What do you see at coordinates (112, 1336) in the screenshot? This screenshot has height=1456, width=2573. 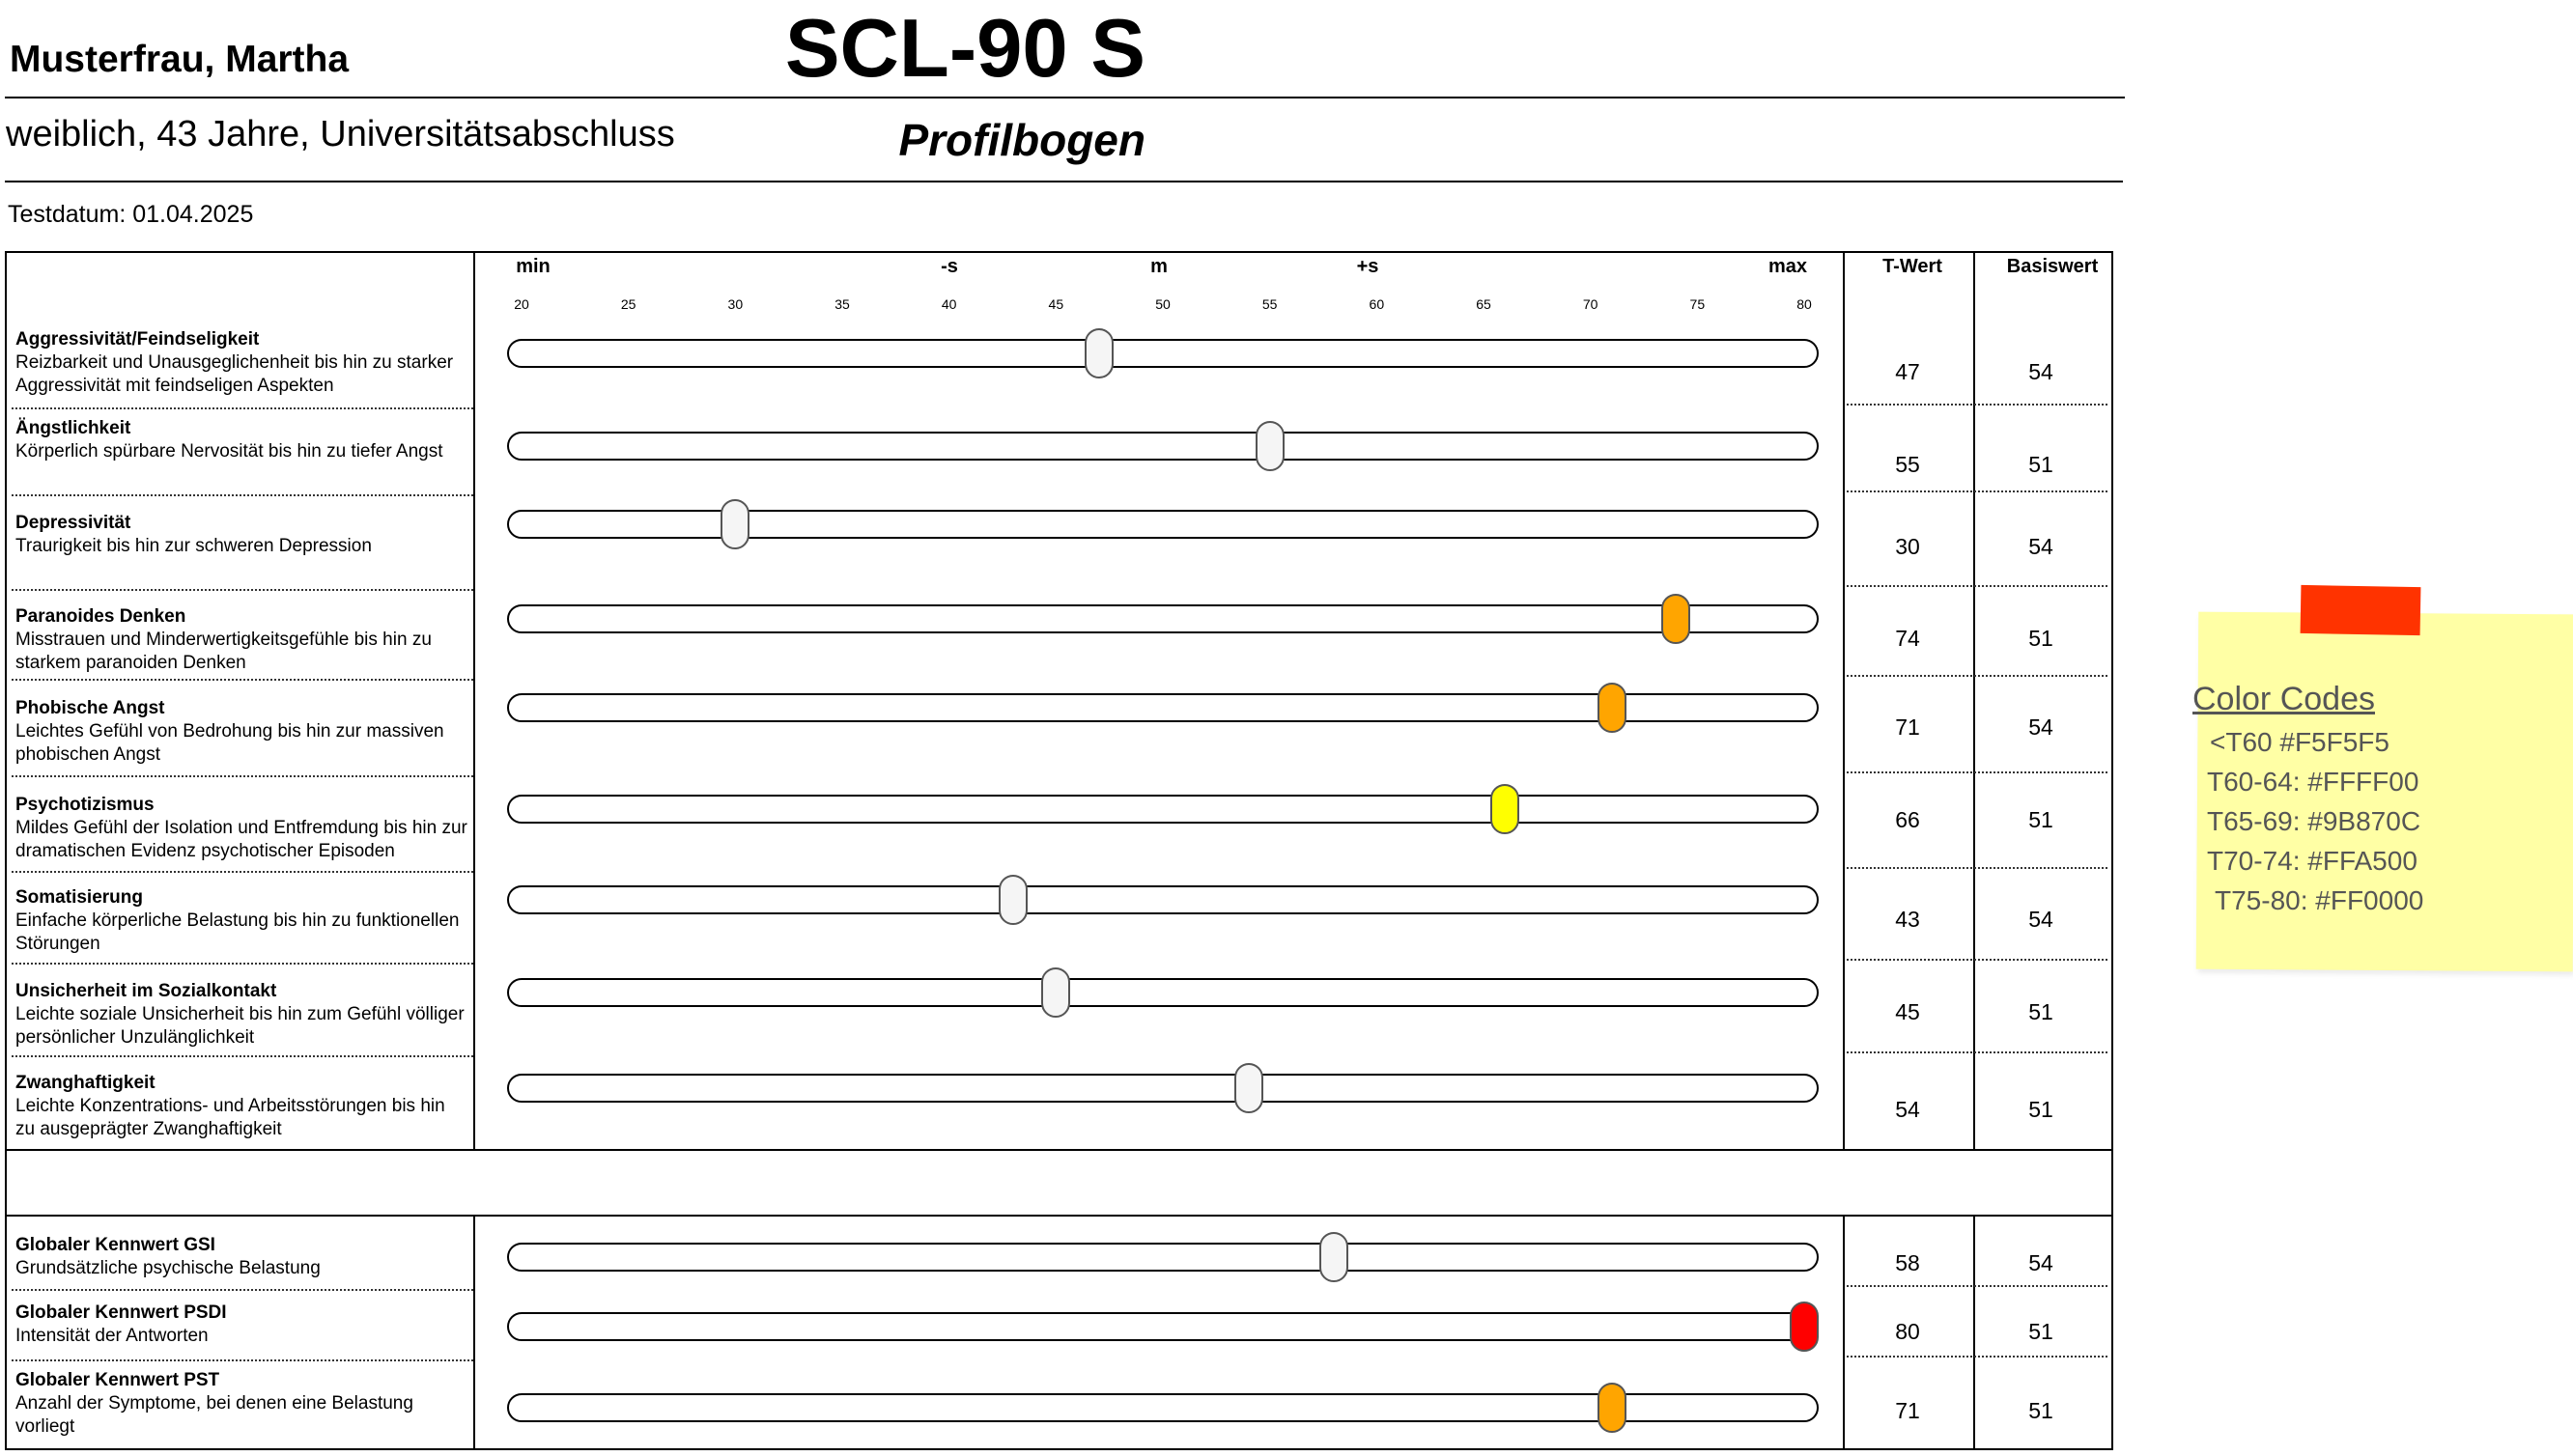 I see `globals-description: Intensität der Antworten` at bounding box center [112, 1336].